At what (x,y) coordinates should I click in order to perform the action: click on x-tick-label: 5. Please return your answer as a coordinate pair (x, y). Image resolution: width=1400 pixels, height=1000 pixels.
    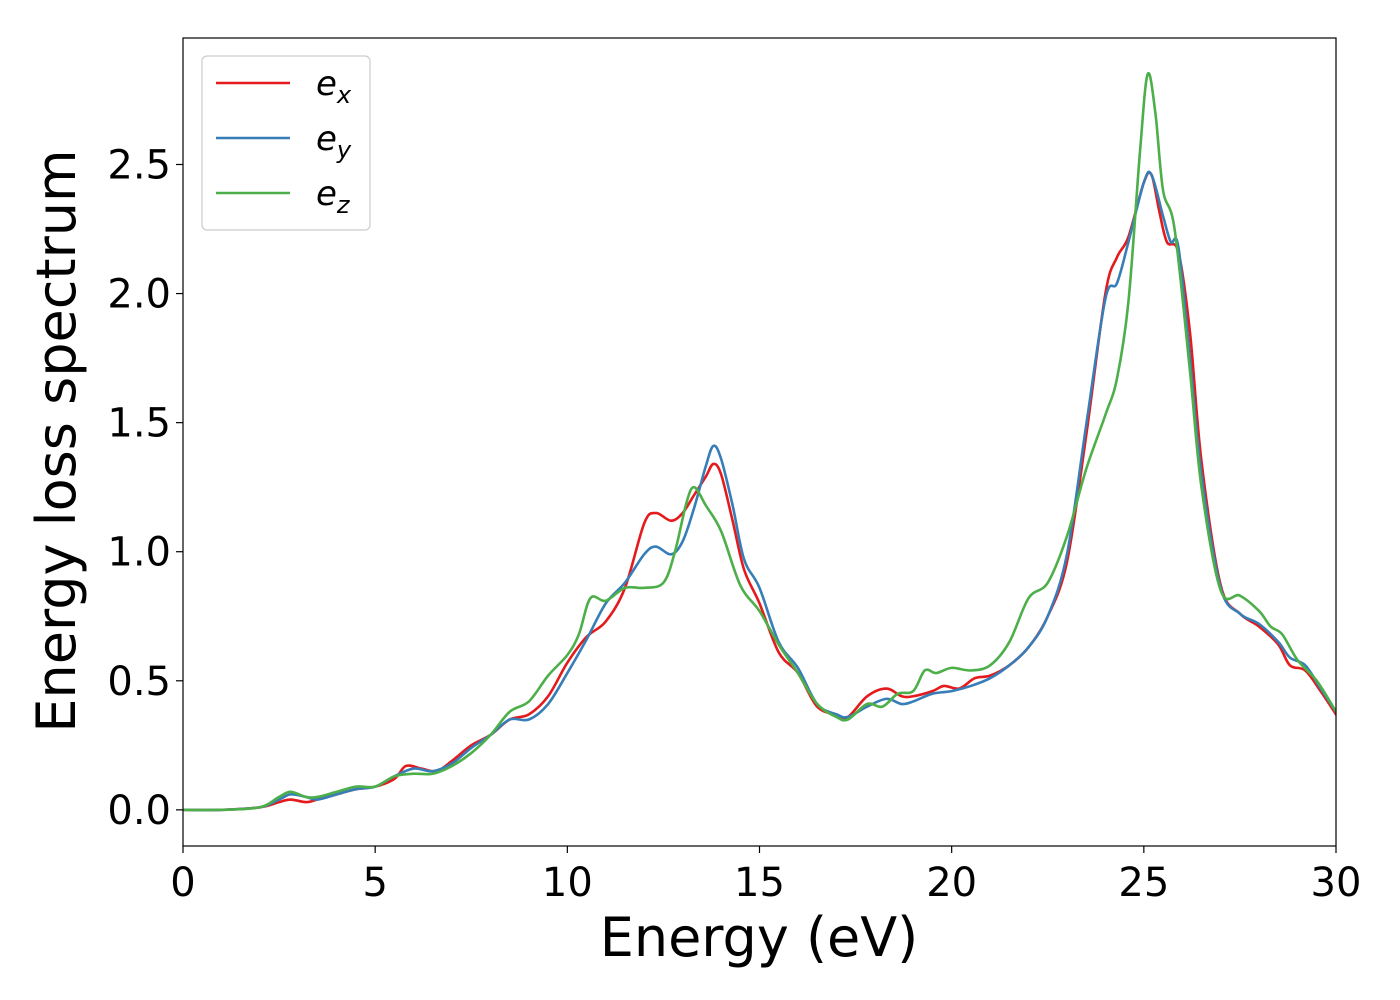
    Looking at the image, I should click on (374, 883).